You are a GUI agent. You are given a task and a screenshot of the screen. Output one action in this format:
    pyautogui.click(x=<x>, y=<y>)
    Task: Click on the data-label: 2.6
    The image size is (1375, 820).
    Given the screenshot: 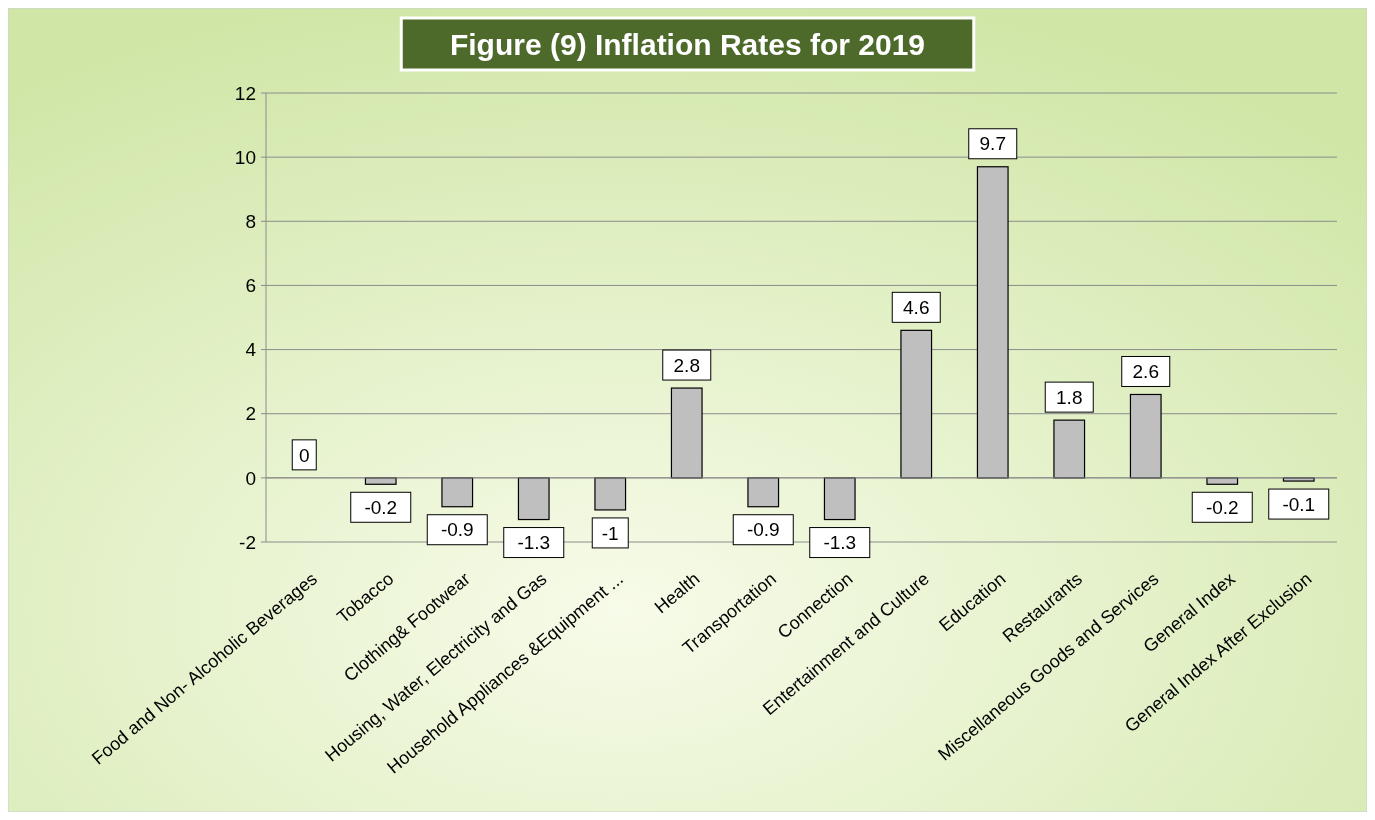 What is the action you would take?
    pyautogui.click(x=1145, y=372)
    